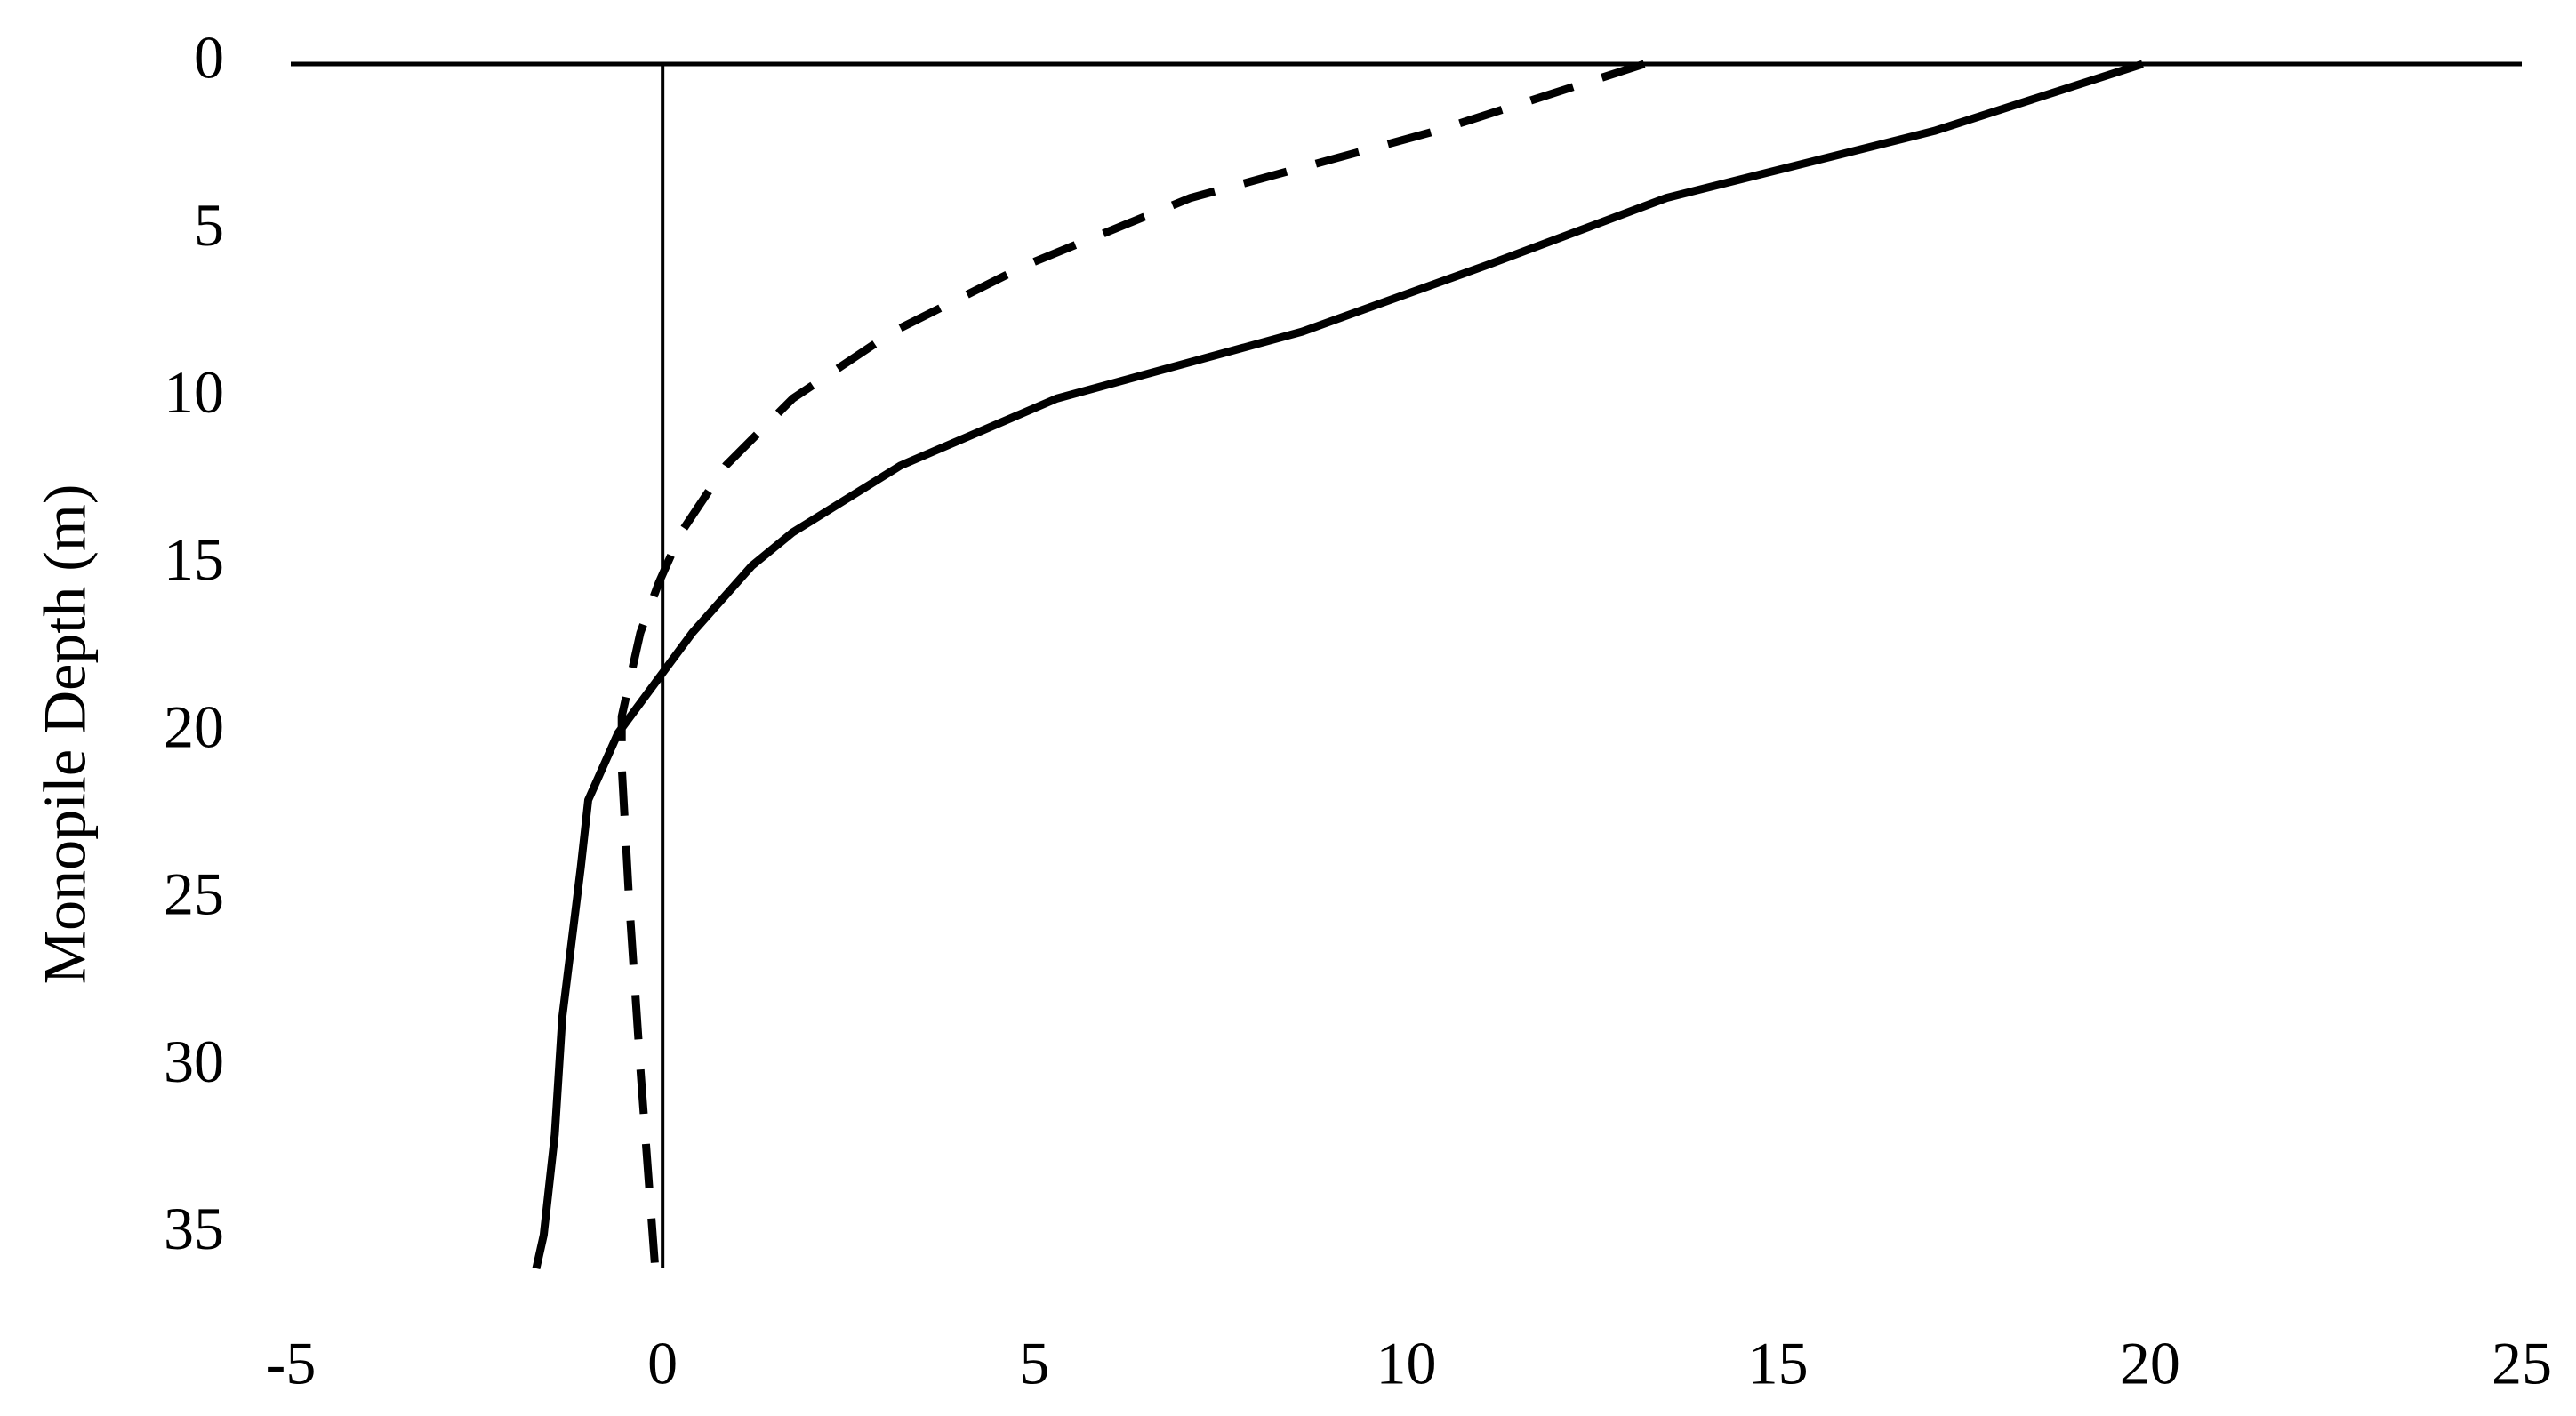 Image resolution: width=2576 pixels, height=1416 pixels. What do you see at coordinates (194, 392) in the screenshot?
I see `y-tick-label: 10` at bounding box center [194, 392].